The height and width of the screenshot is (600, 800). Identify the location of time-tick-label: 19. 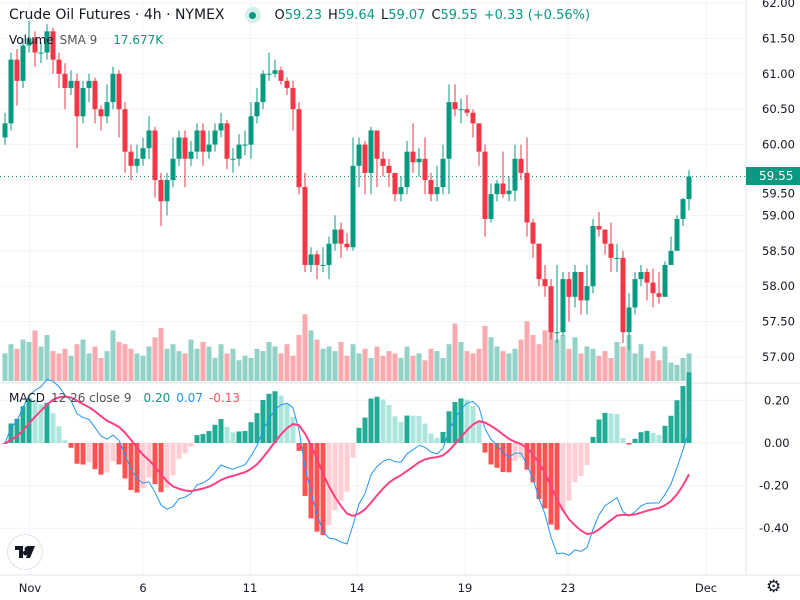
(465, 588).